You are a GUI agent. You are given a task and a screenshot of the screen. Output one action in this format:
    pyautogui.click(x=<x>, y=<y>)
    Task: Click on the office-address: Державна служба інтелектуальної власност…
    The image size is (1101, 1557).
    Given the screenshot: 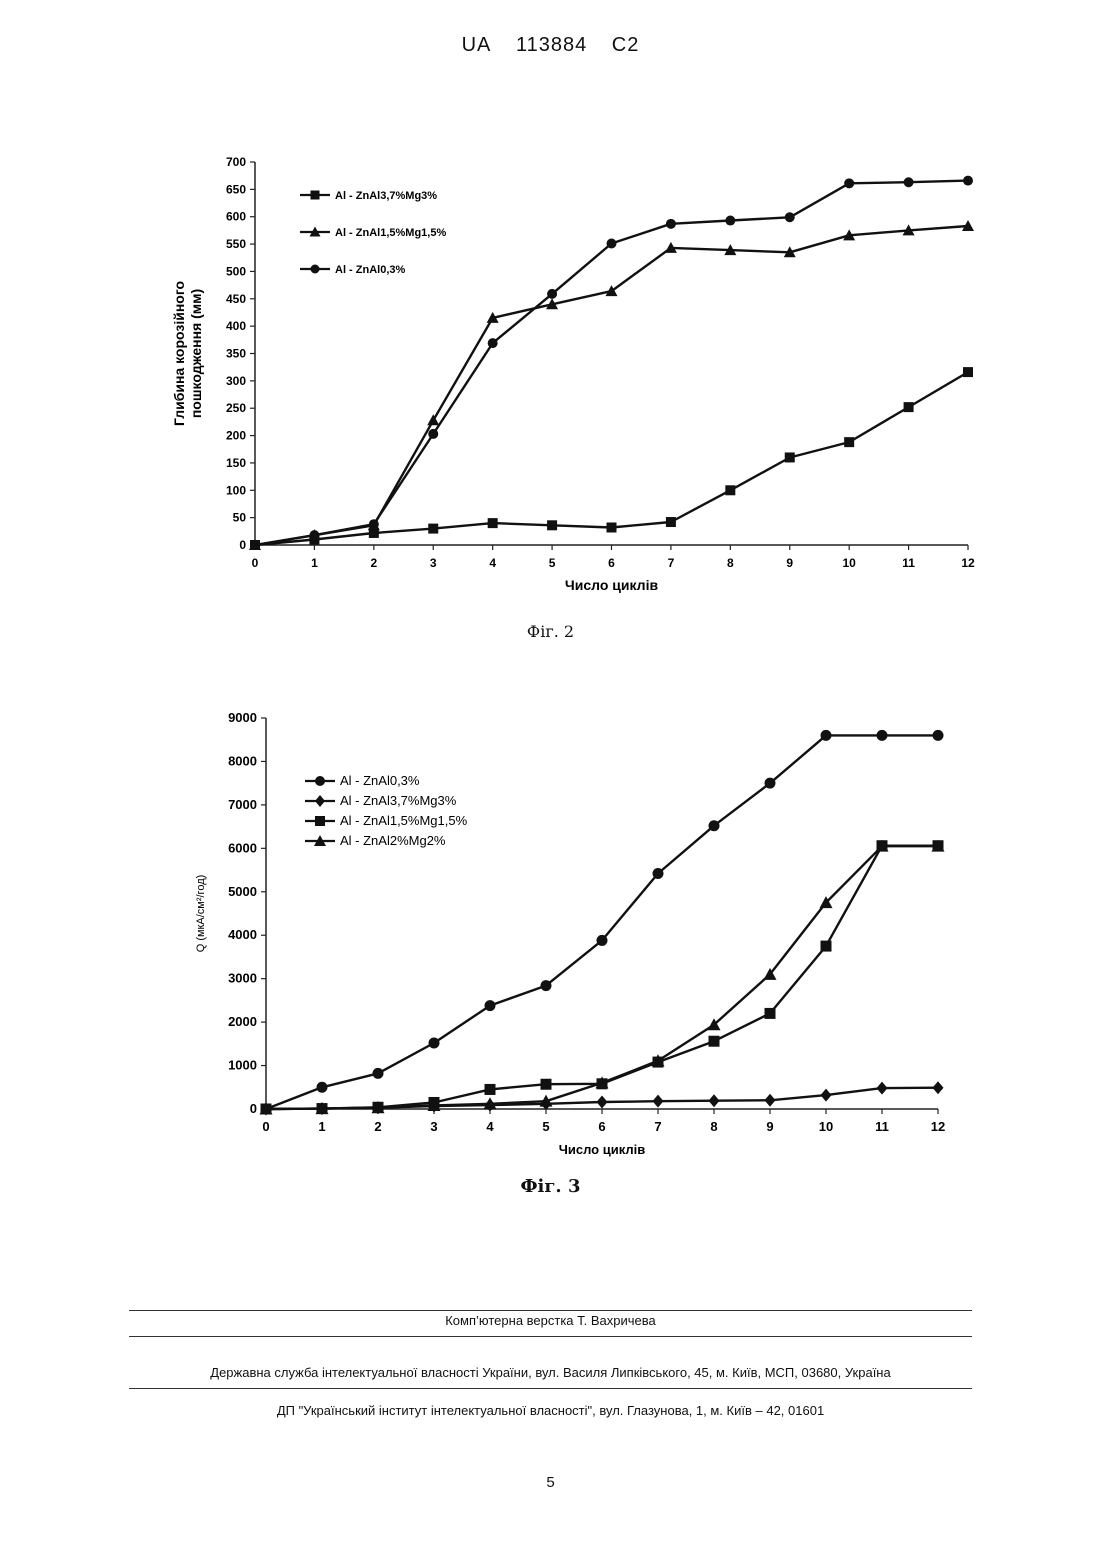 What is the action you would take?
    pyautogui.click(x=550, y=1372)
    